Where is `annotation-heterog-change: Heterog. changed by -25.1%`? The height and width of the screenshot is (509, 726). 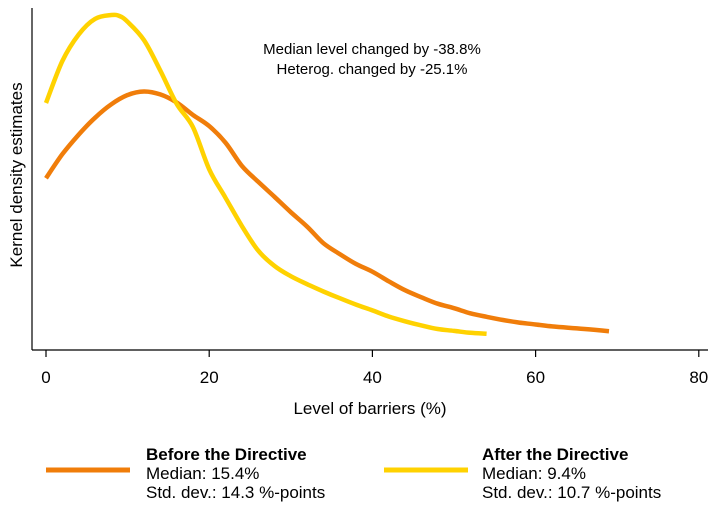
annotation-heterog-change: Heterog. changed by -25.1% is located at coordinates (372, 69).